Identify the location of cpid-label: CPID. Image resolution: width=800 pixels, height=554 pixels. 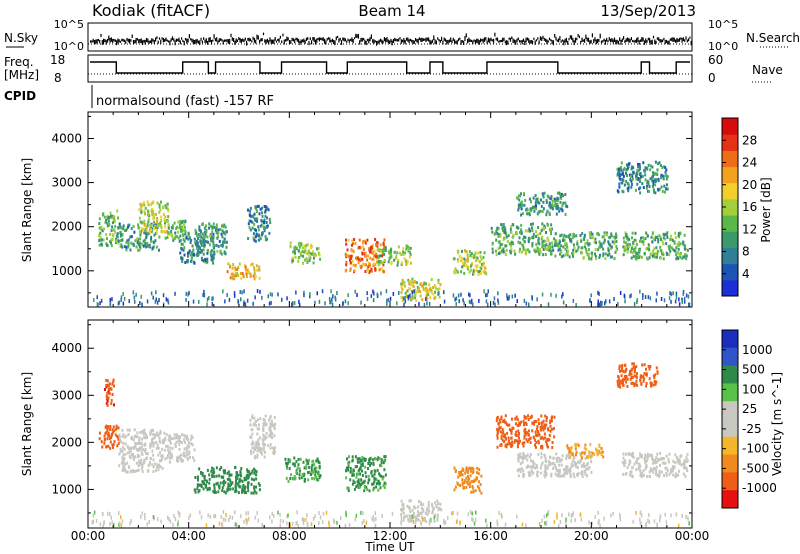
(20, 96).